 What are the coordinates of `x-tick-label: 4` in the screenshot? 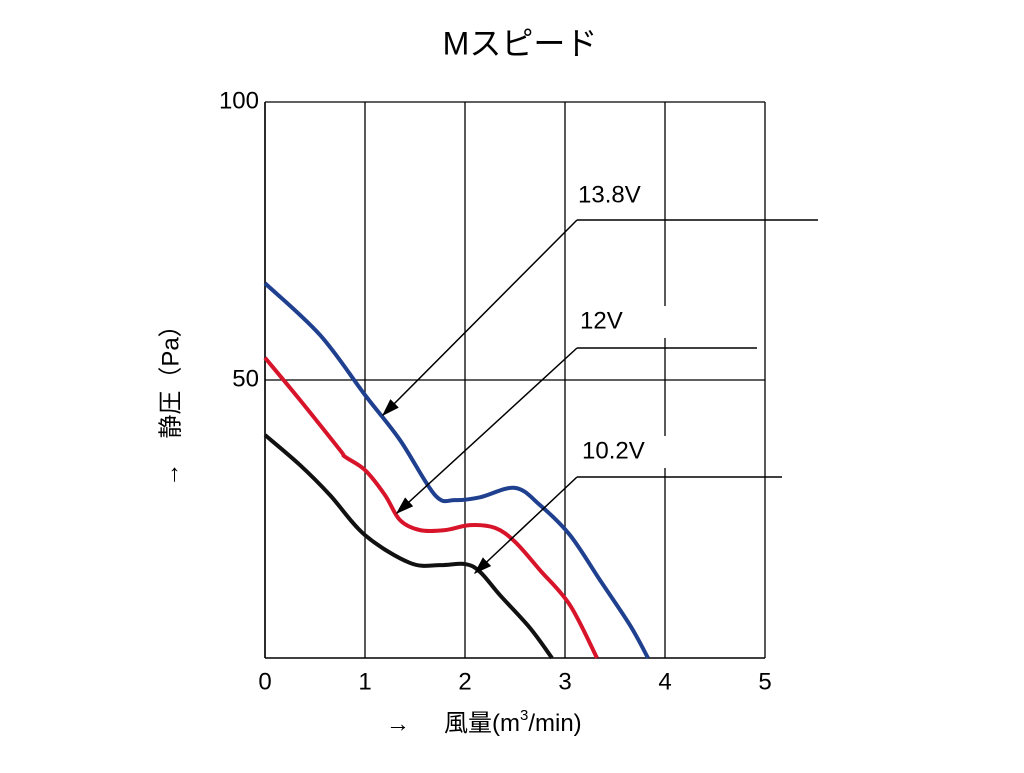 It's located at (664, 681).